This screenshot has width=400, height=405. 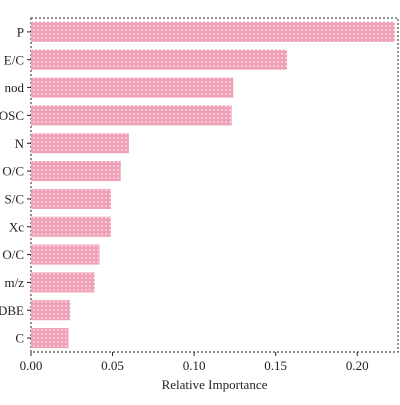 I want to click on category-label: OSC, so click(x=12, y=115).